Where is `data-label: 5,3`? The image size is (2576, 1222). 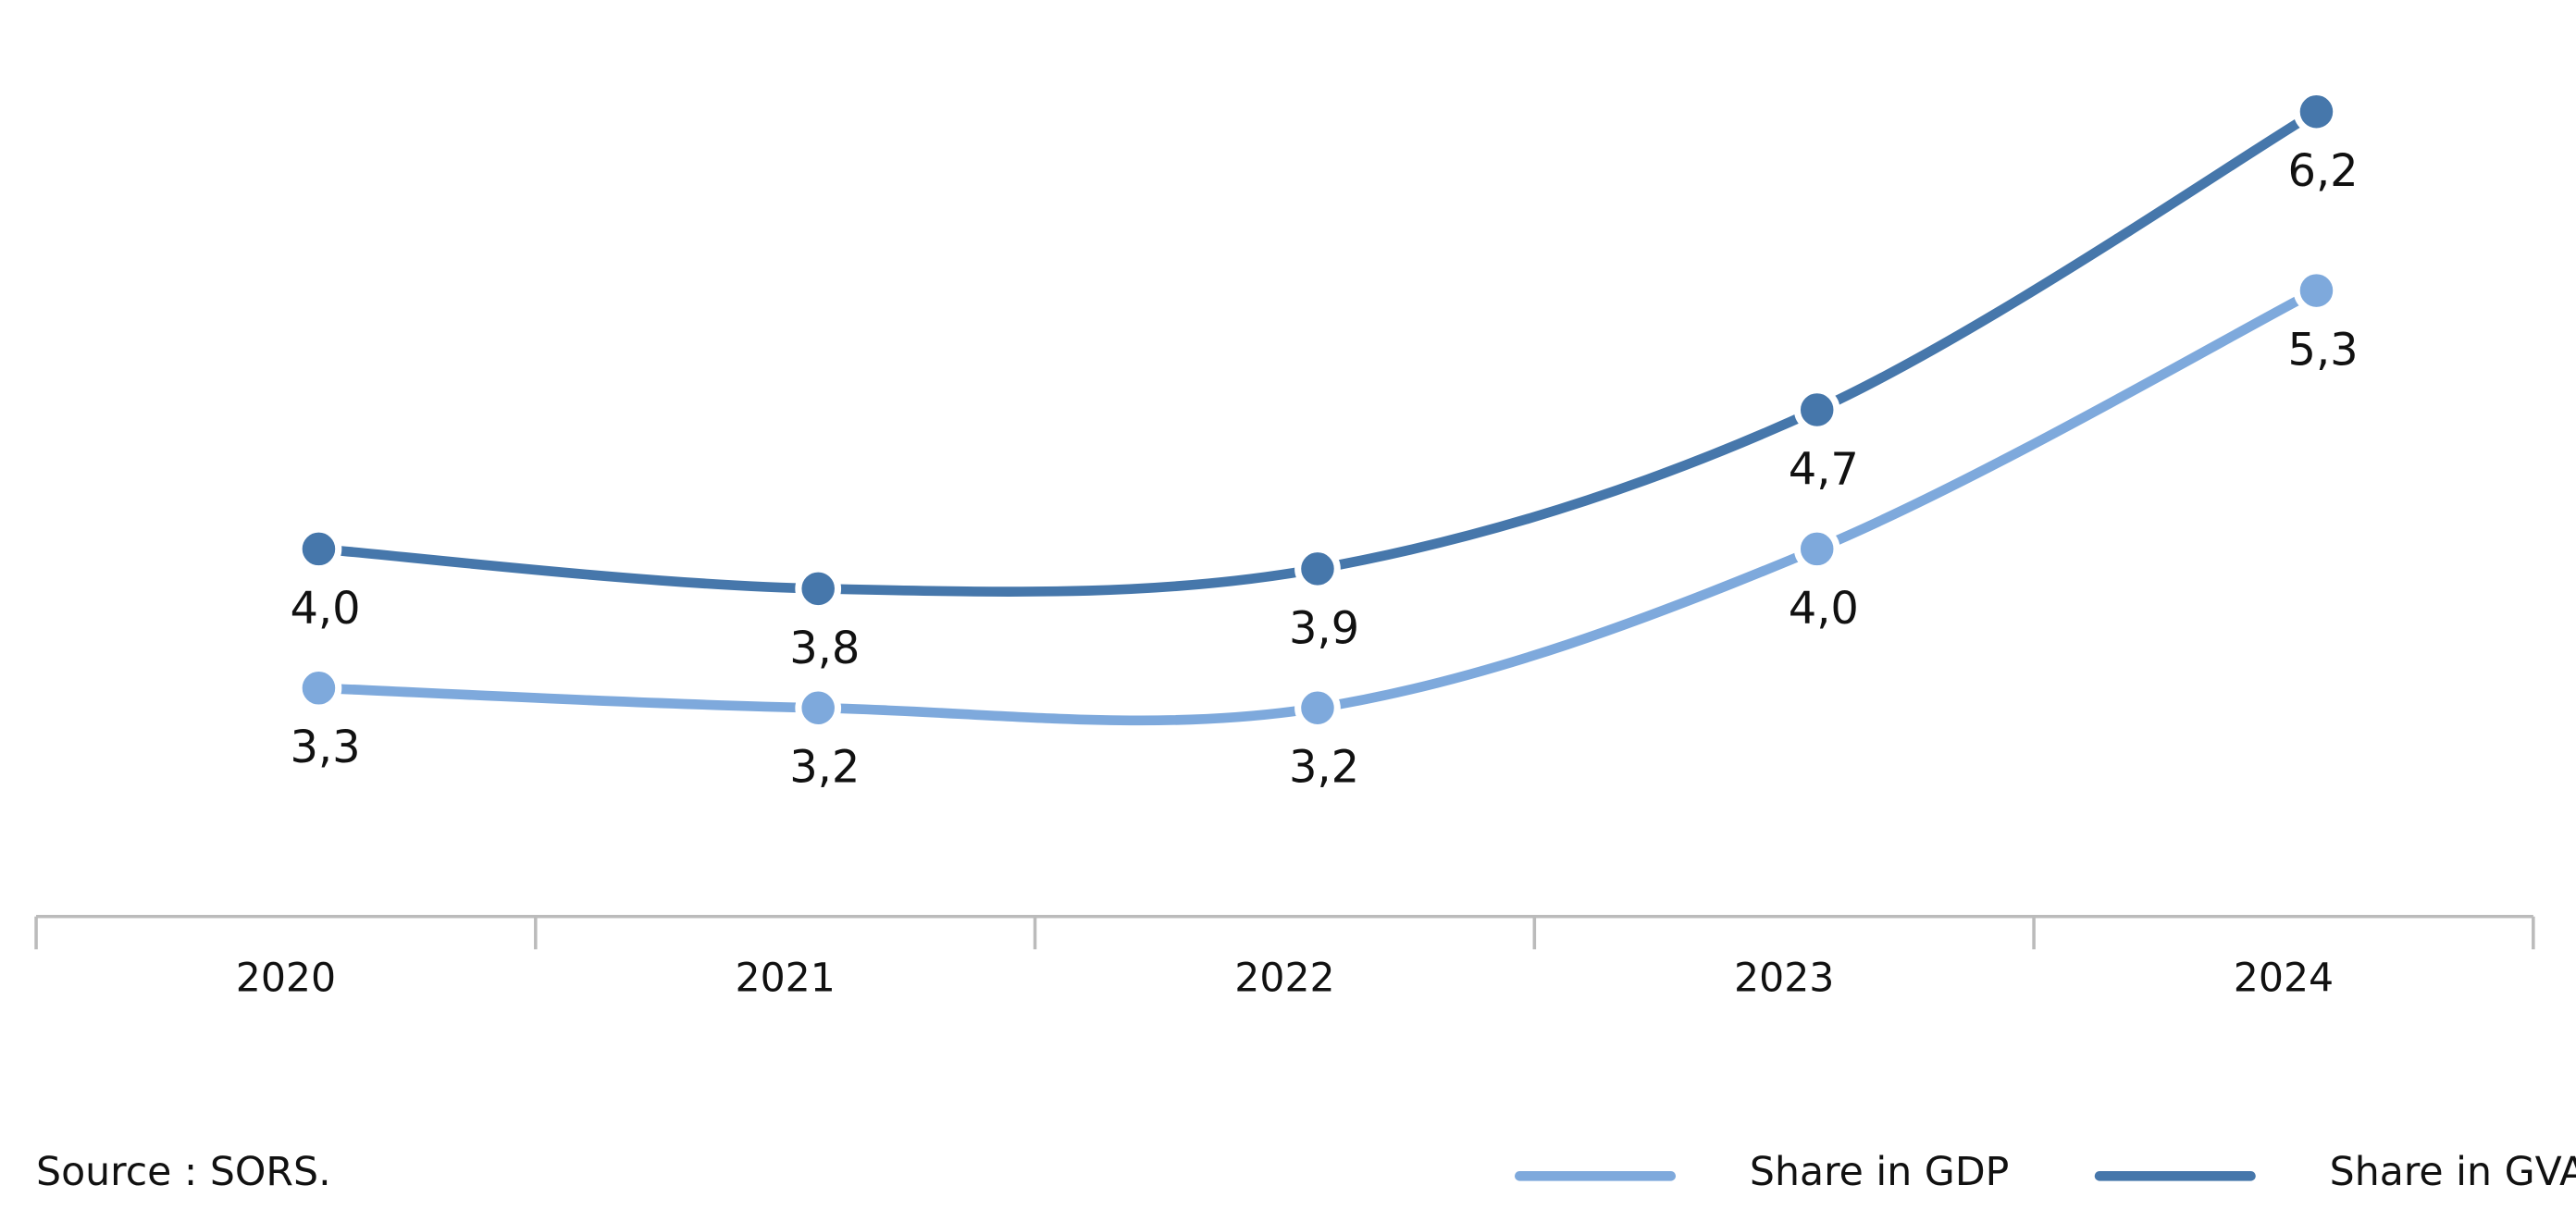
data-label: 5,3 is located at coordinates (2322, 351).